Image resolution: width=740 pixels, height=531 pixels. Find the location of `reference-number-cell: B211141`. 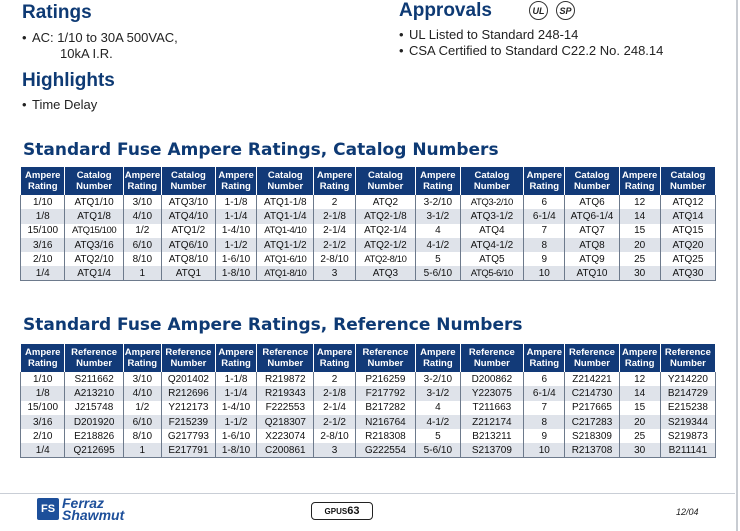

reference-number-cell: B211141 is located at coordinates (688, 451).